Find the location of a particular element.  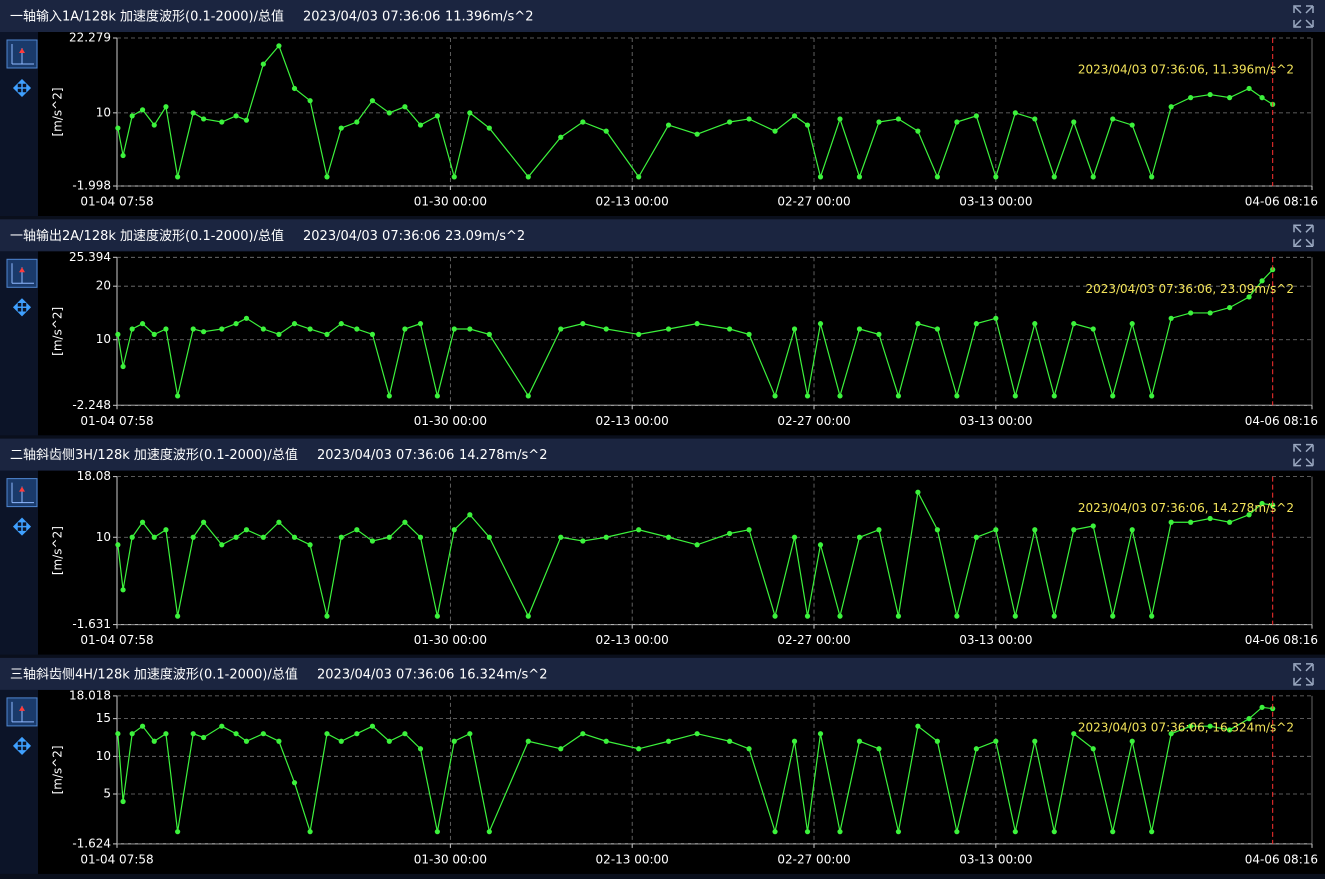

y-tick-label: 5 is located at coordinates (107, 793).